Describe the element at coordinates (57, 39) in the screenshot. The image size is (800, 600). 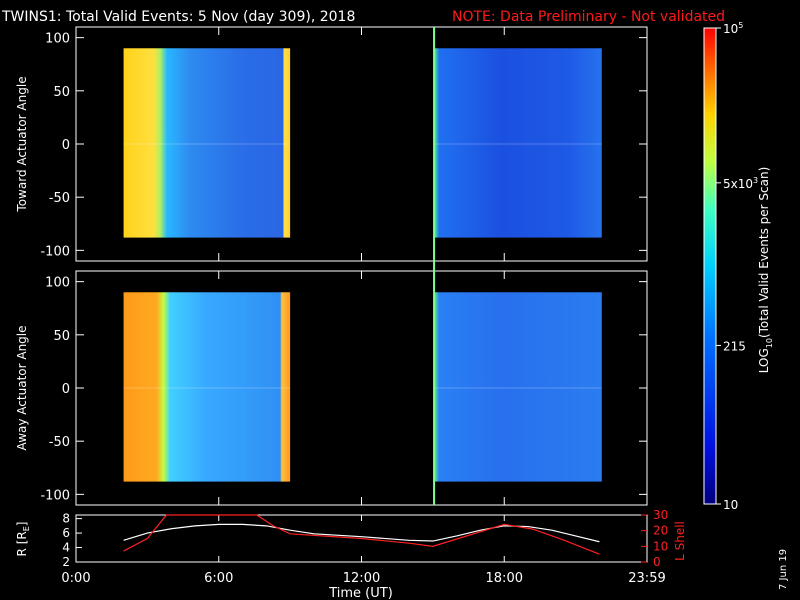
I see `top-ytick-label: 100` at that location.